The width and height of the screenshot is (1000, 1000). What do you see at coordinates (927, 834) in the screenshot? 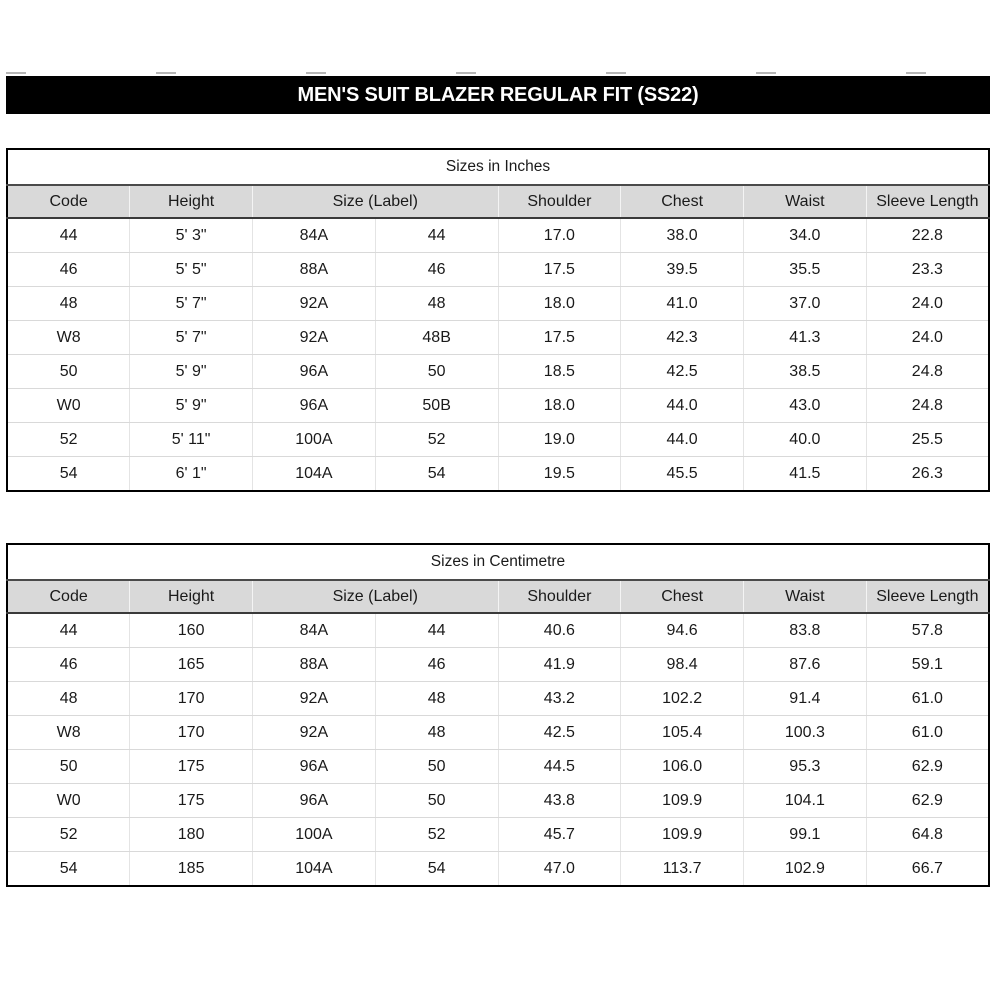
I see `table-cell: 64.8` at bounding box center [927, 834].